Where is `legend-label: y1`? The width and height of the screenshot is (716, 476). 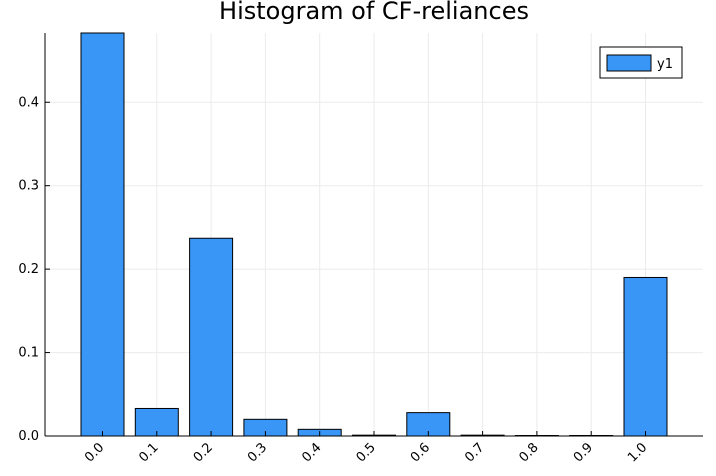
legend-label: y1 is located at coordinates (665, 64).